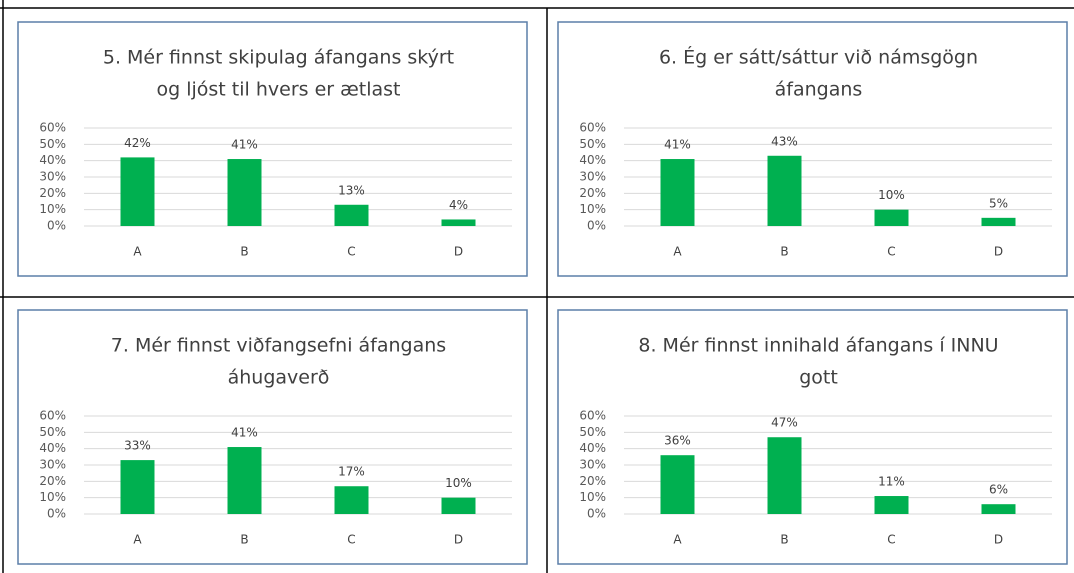  What do you see at coordinates (818, 57) in the screenshot?
I see `chart-title: 6. Ég er sátt/sáttur við námsgögn` at bounding box center [818, 57].